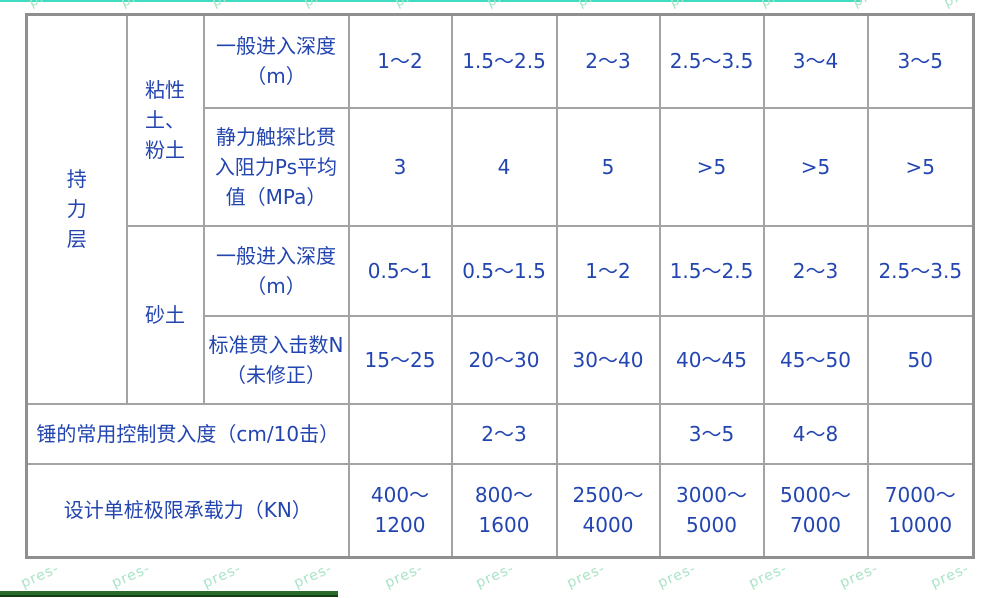  What do you see at coordinates (815, 433) in the screenshot?
I see `data-cell: 4～8` at bounding box center [815, 433].